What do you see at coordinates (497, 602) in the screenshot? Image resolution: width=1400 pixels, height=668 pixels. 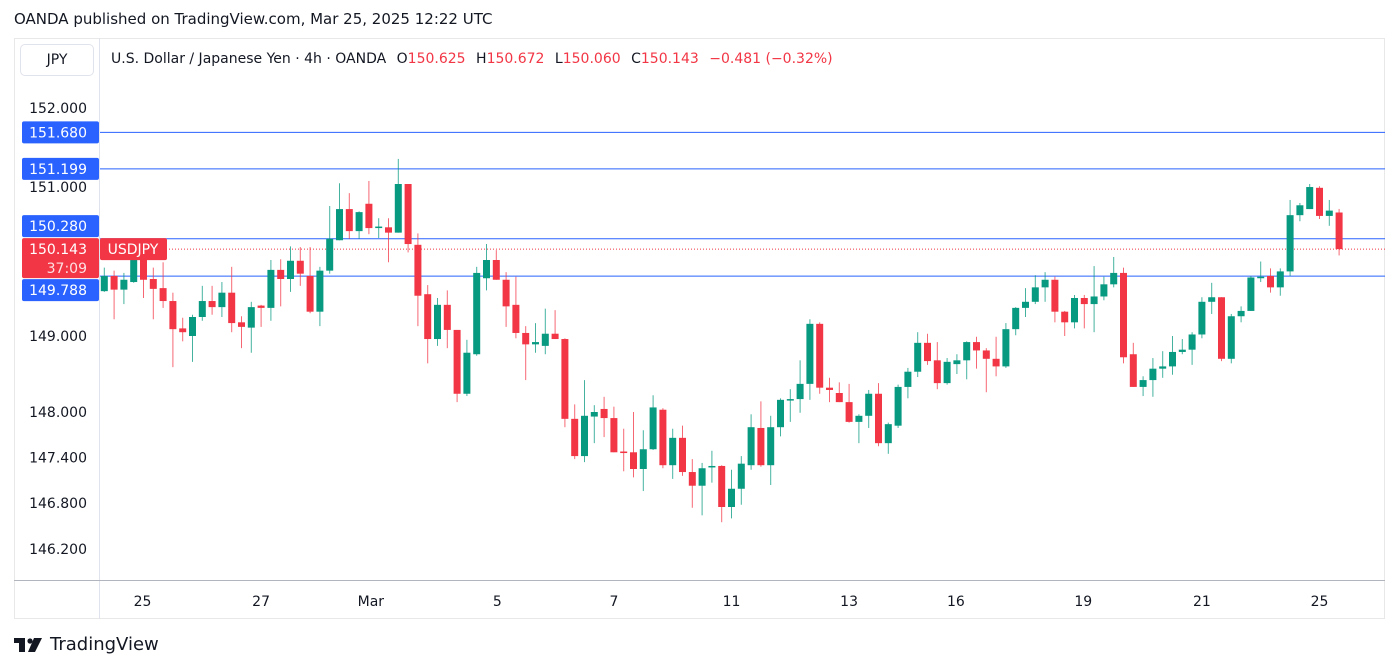 I see `x-tick-label: 5` at bounding box center [497, 602].